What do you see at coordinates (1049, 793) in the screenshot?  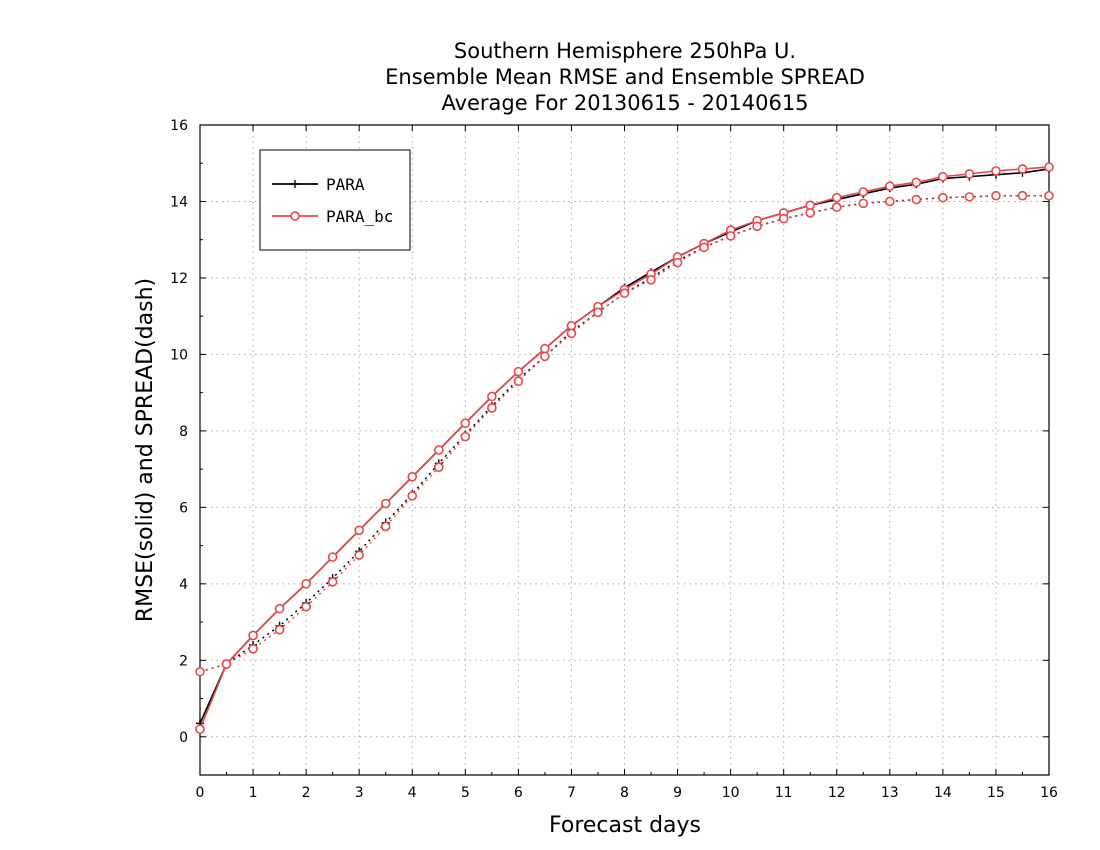 I see `x-tick-label: 16` at bounding box center [1049, 793].